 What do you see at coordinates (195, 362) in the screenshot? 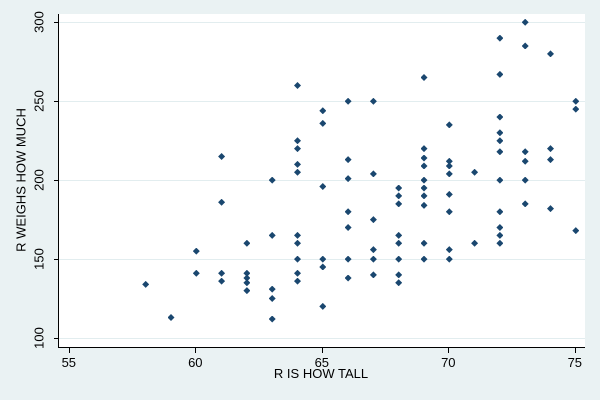
I see `x-tick-label: 60` at bounding box center [195, 362].